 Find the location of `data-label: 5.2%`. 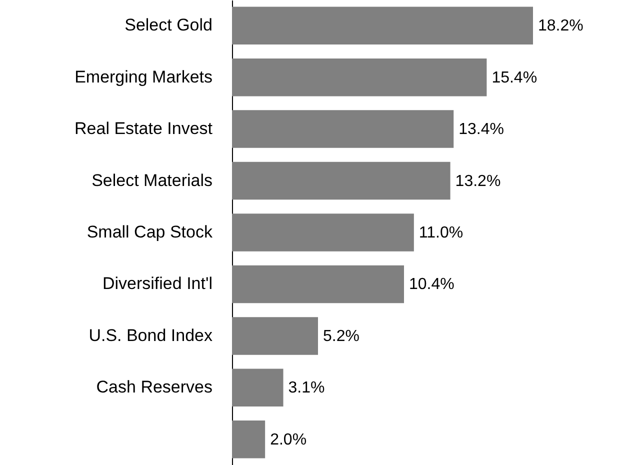

data-label: 5.2% is located at coordinates (341, 336).